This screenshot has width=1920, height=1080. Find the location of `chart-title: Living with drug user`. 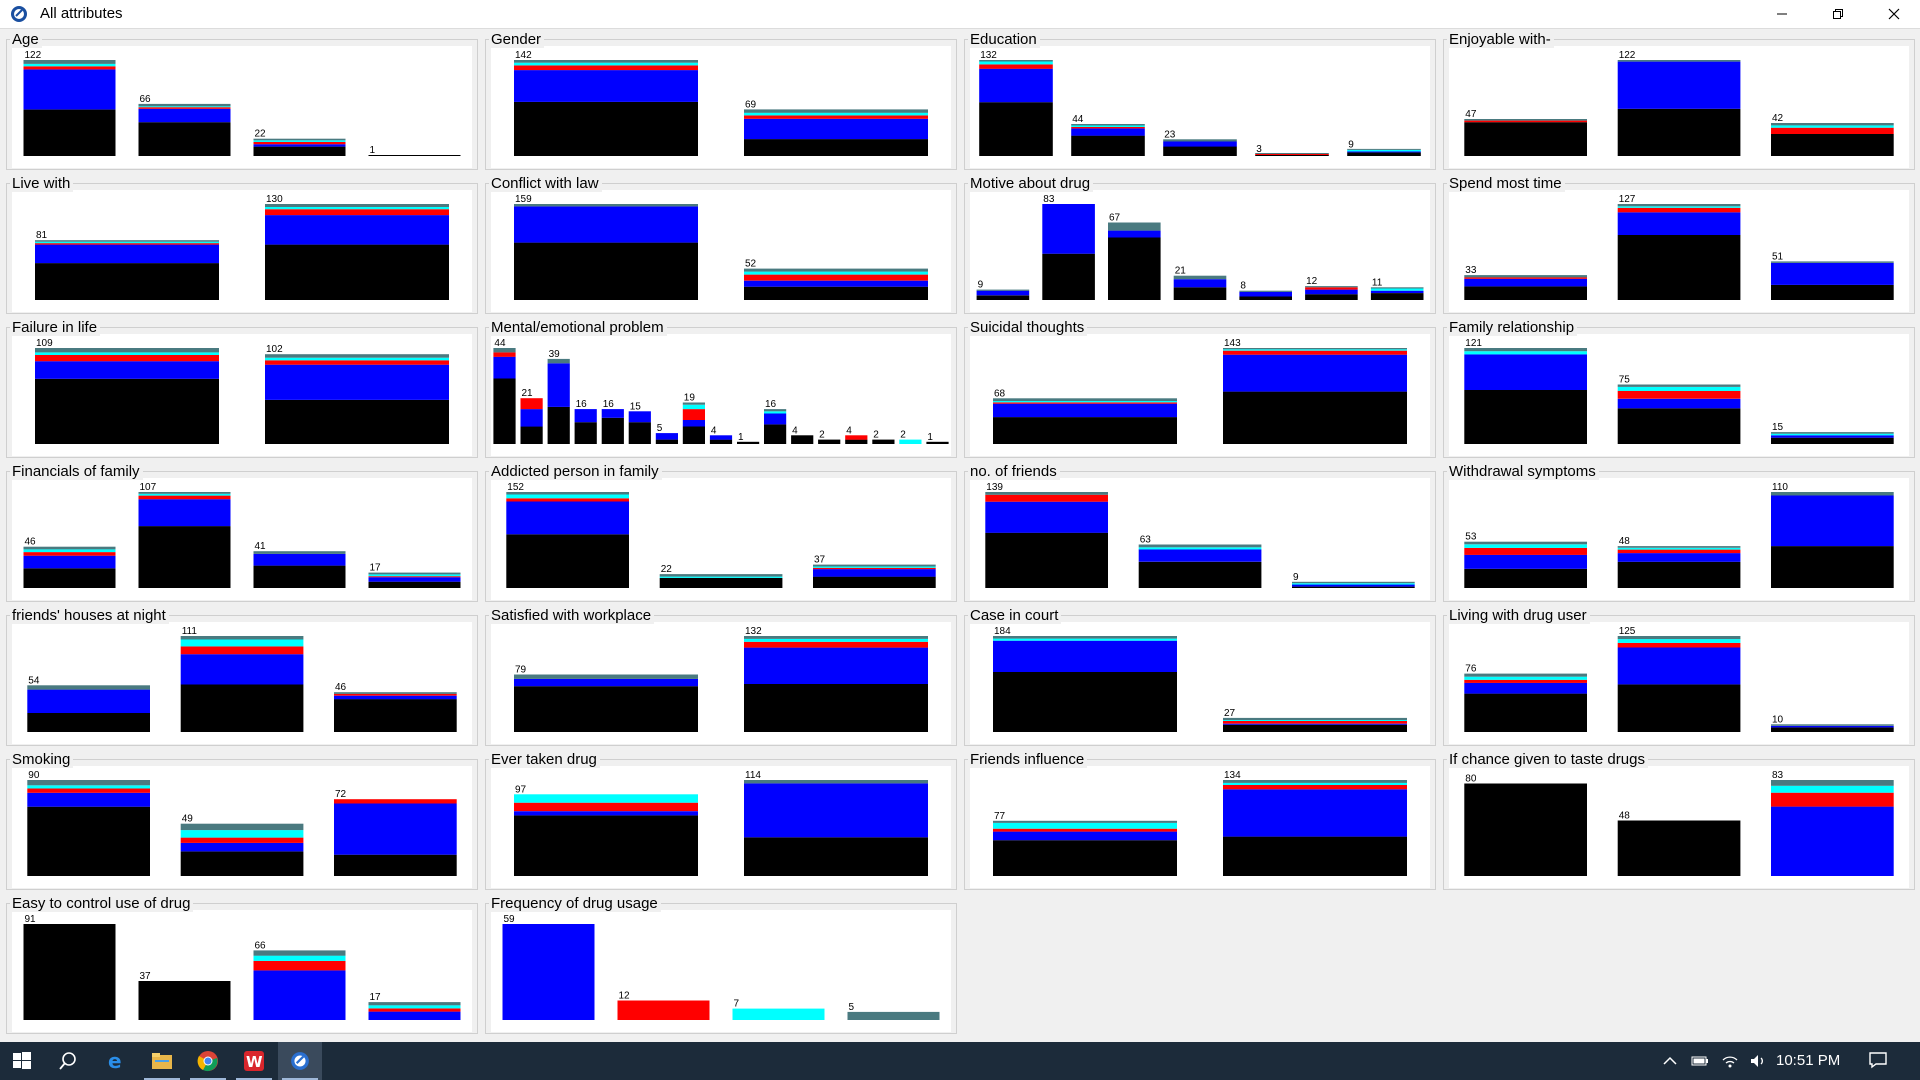

chart-title: Living with drug user is located at coordinates (1518, 615).